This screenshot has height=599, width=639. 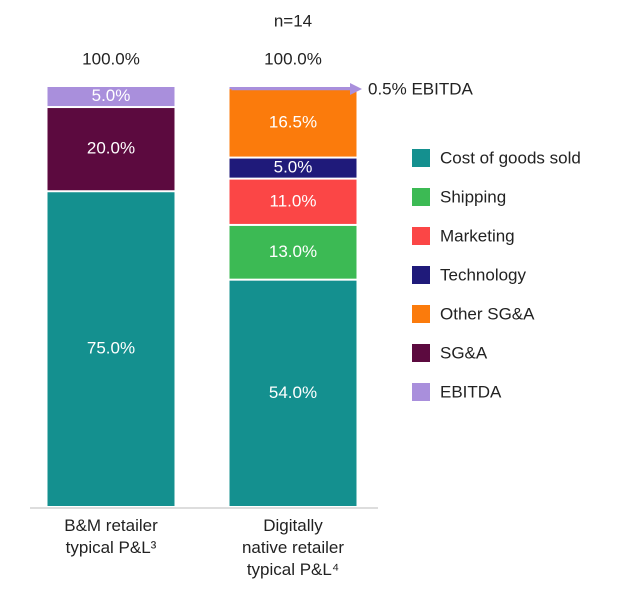 I want to click on legend-label: Technology, so click(x=483, y=274).